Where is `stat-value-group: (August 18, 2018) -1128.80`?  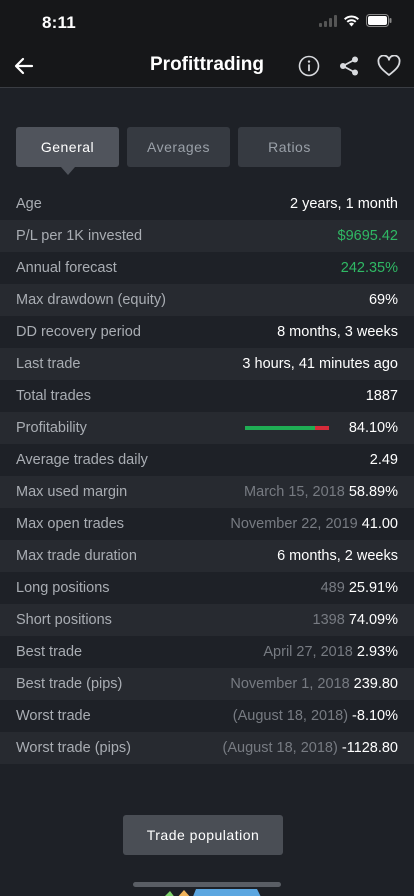 stat-value-group: (August 18, 2018) -1128.80 is located at coordinates (310, 748).